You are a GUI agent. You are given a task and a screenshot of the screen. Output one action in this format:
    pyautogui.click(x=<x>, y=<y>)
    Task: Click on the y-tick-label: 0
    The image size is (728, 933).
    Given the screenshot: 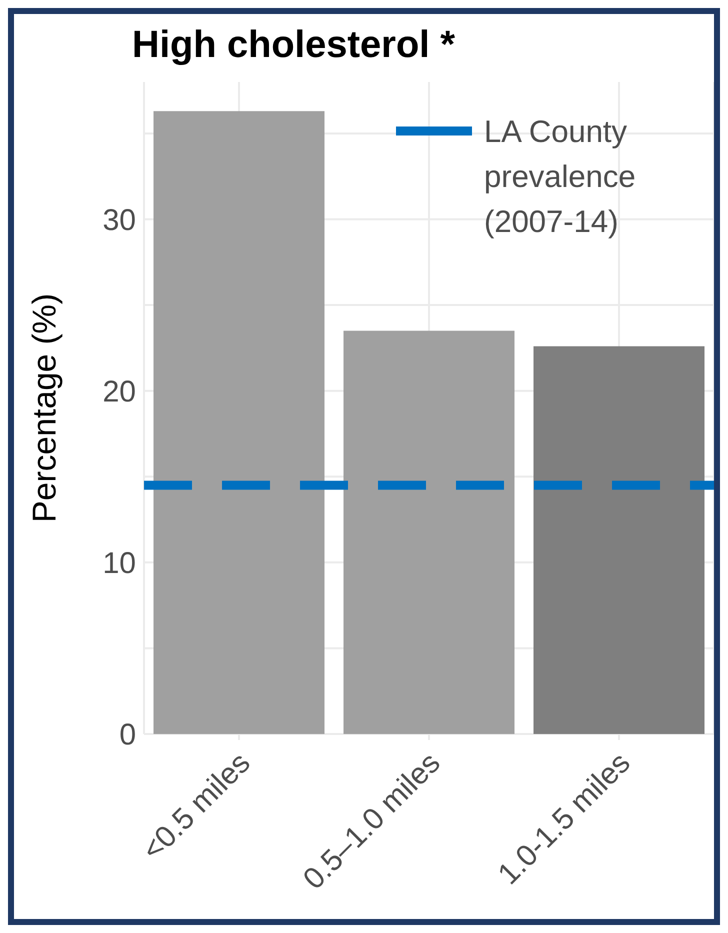 What is the action you would take?
    pyautogui.click(x=127, y=735)
    